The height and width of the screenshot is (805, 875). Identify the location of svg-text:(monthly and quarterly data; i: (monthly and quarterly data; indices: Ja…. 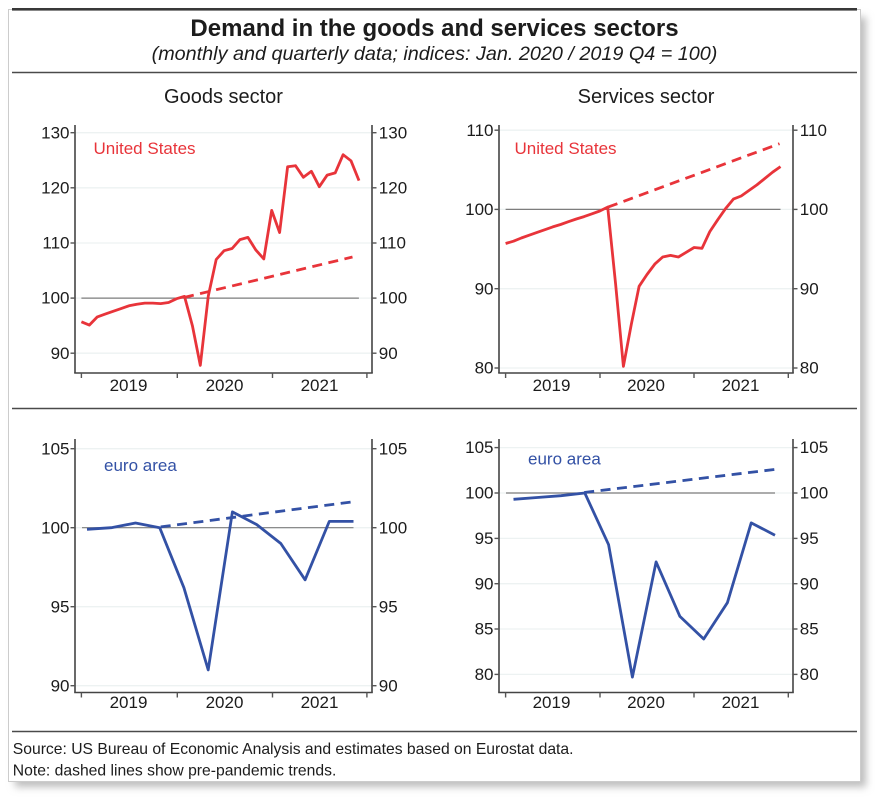
(435, 54).